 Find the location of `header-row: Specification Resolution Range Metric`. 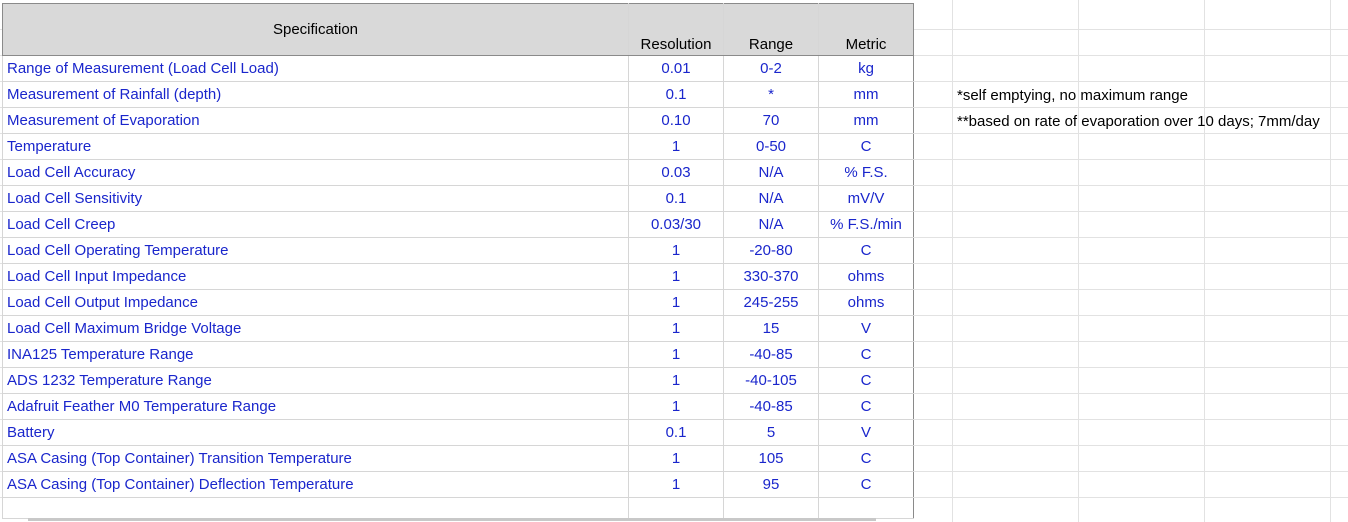

header-row: Specification Resolution Range Metric is located at coordinates (458, 29).